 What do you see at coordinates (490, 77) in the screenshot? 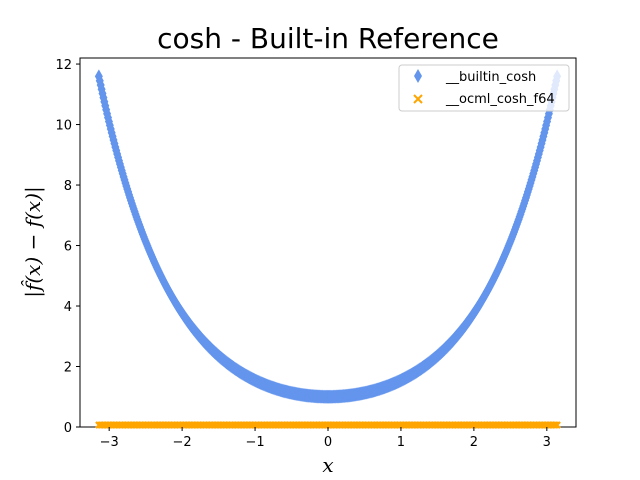
I see `legend-label-builtin-cosh: __builtin_cosh` at bounding box center [490, 77].